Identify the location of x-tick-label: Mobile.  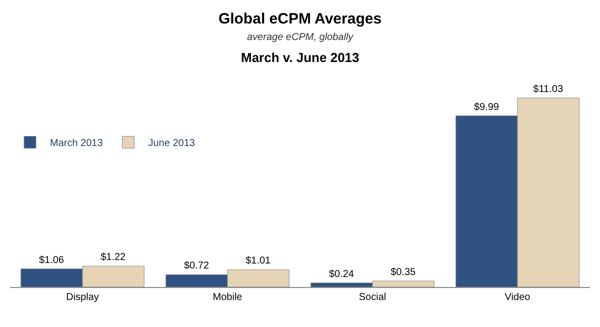
(227, 297).